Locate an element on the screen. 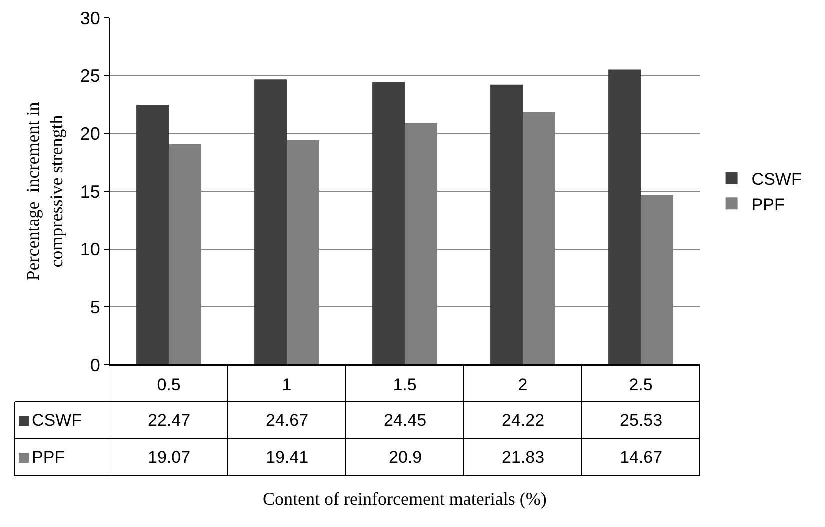 The image size is (825, 527). data-label: 24.67 is located at coordinates (287, 420).